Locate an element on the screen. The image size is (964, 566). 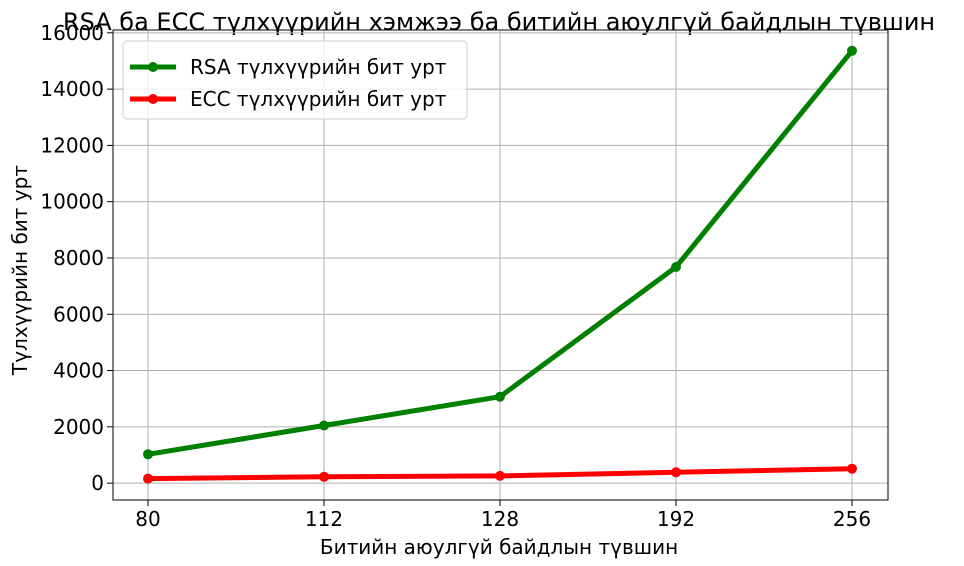
y-axis-label: Түлхүүрийн бит урт is located at coordinates (20, 270).